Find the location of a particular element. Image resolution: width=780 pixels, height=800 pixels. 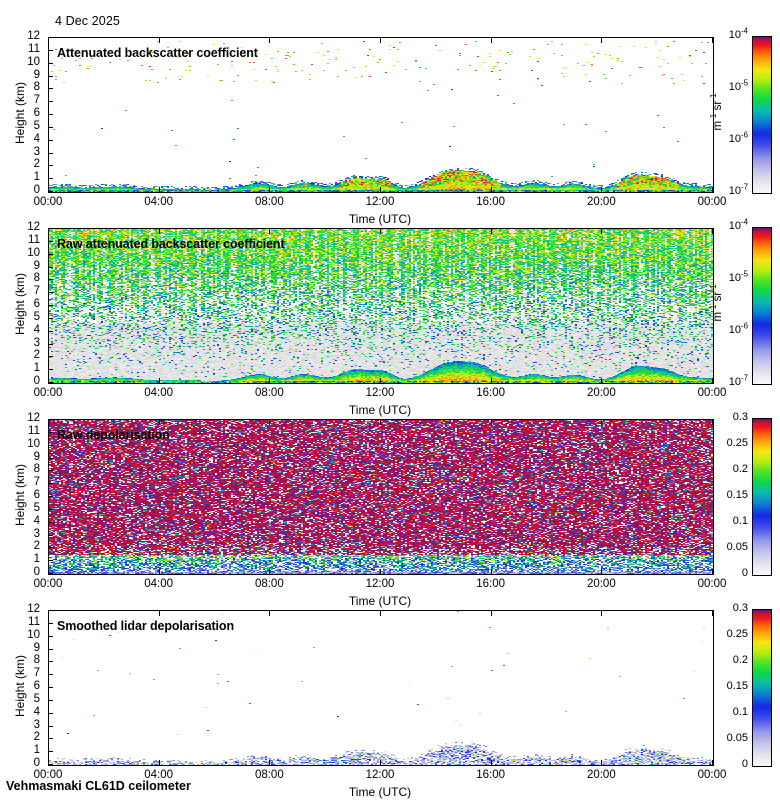

unit-mid: sr is located at coordinates (718, 107).